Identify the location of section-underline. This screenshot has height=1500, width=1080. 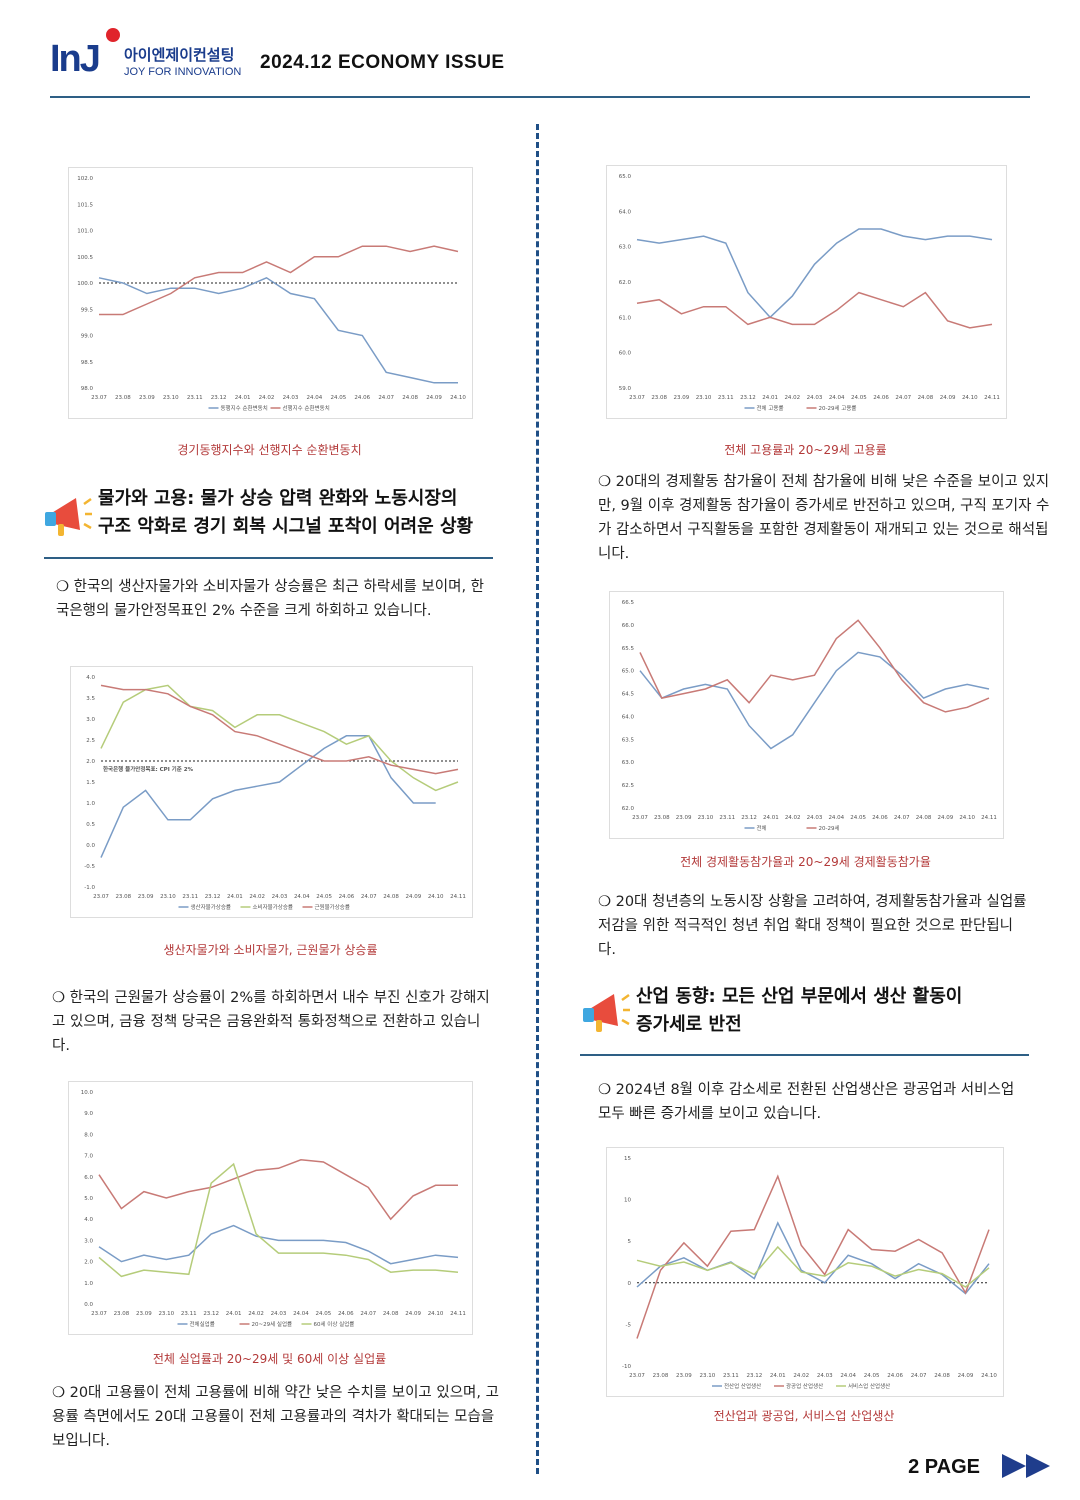
(804, 1055).